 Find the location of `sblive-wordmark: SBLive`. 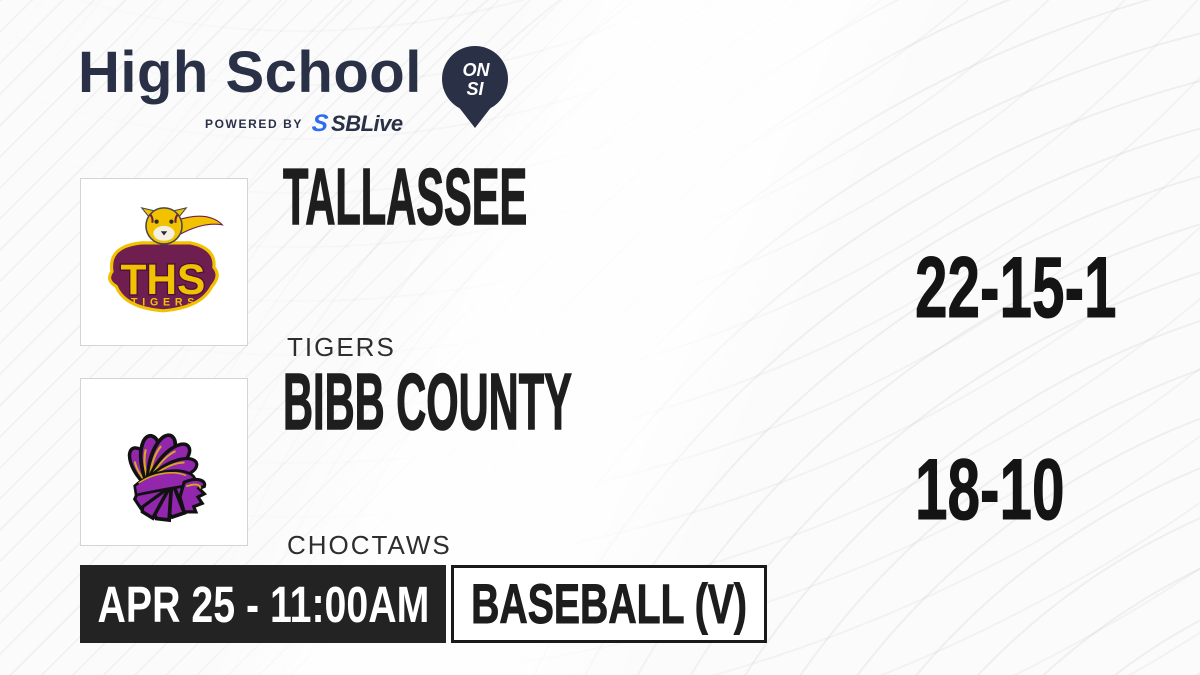

sblive-wordmark: SBLive is located at coordinates (367, 123).